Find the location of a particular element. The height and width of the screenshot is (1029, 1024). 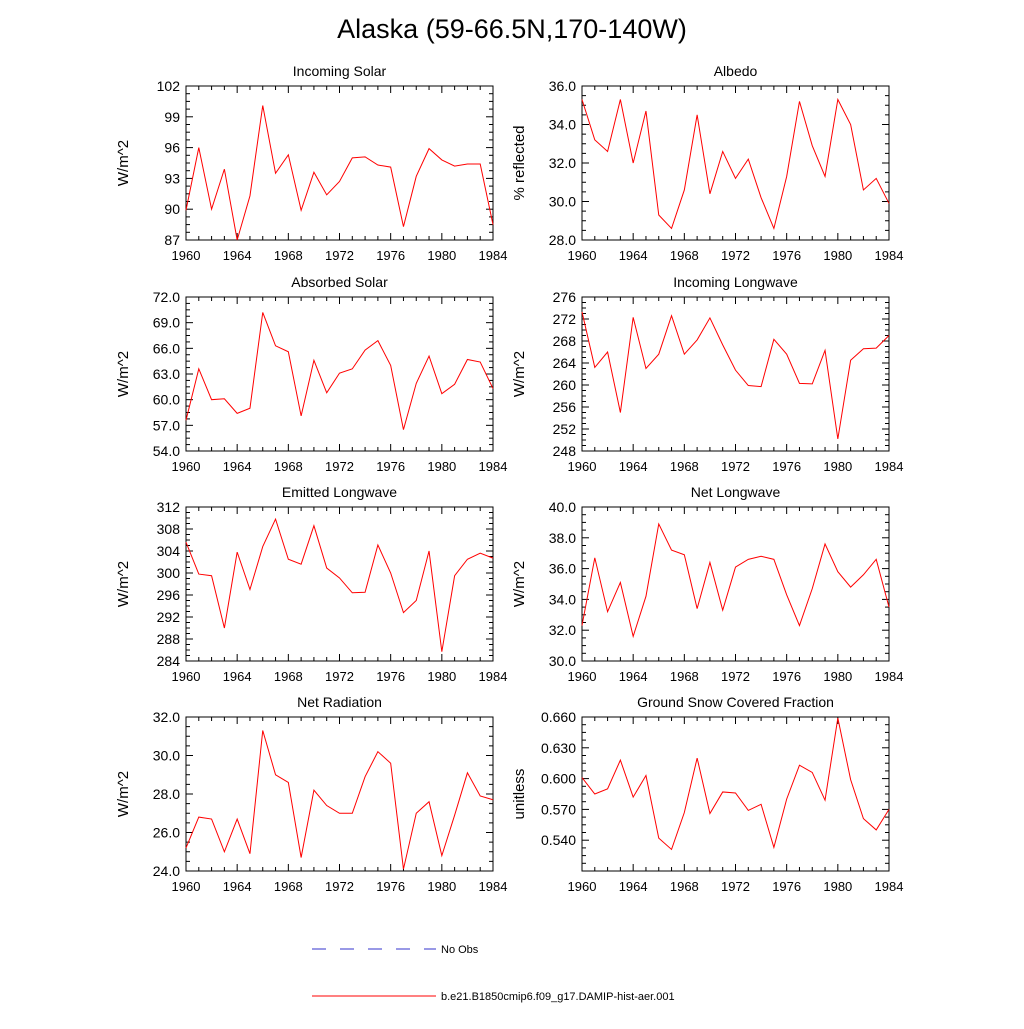

figure-title: Alaska (59-66.5N,170-140W) is located at coordinates (512, 29).